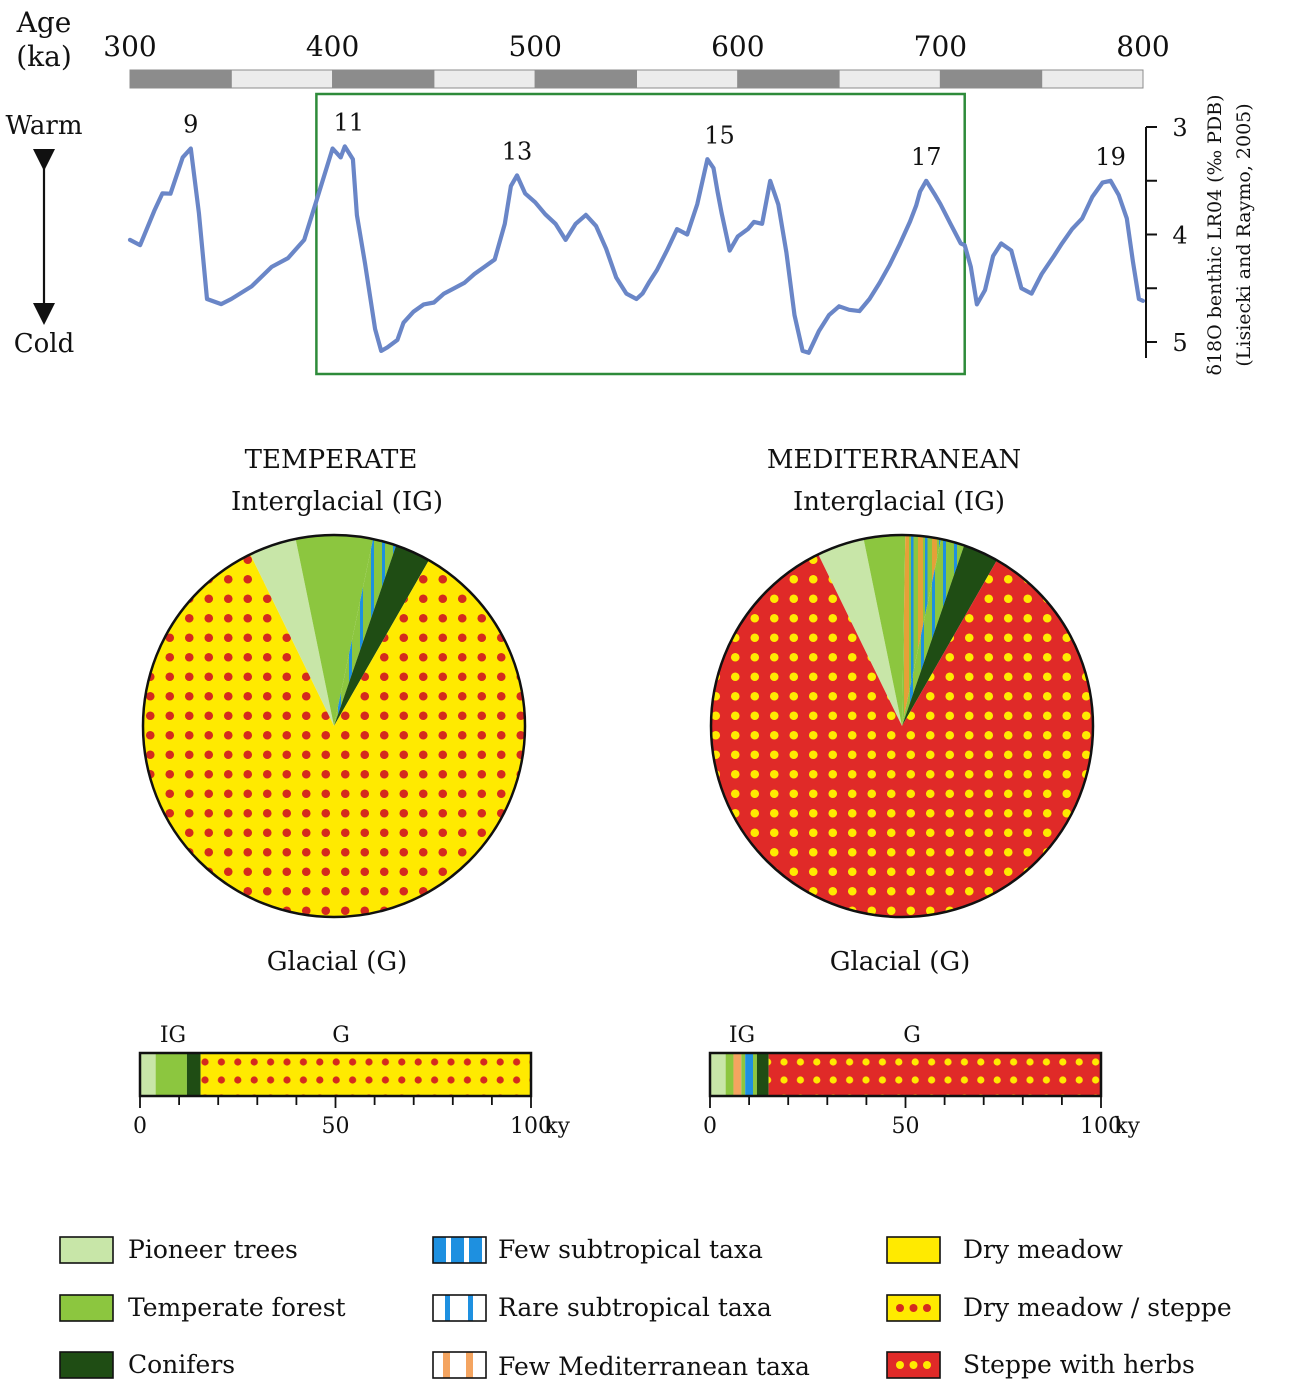 This screenshot has width=1291, height=1382. Describe the element at coordinates (86, 1250) in the screenshot. I see `legend-swatch-pioneer-trees` at that location.